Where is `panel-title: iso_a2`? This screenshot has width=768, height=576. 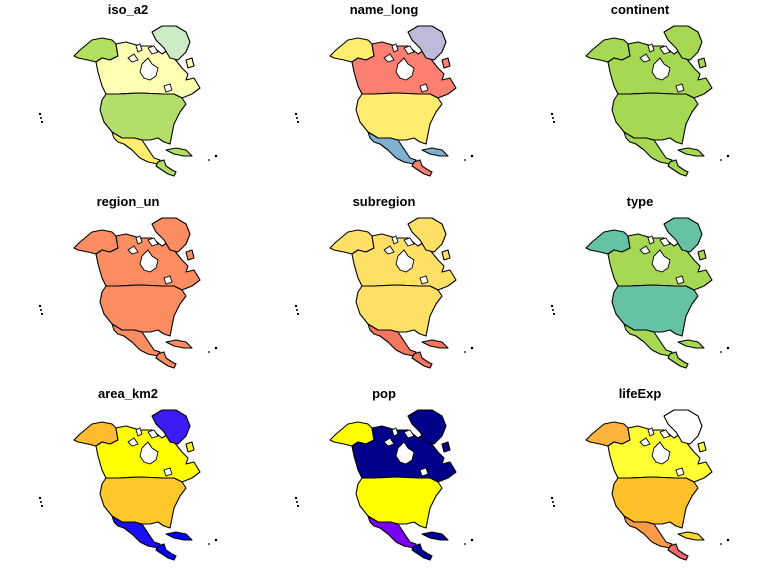
panel-title: iso_a2 is located at coordinates (128, 9).